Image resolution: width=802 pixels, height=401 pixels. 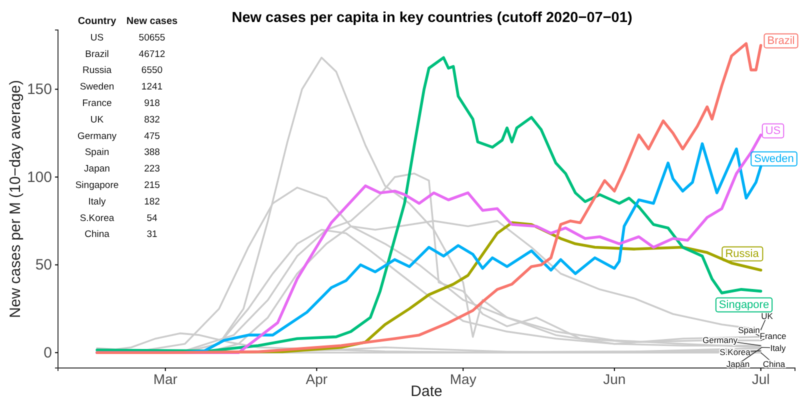 What do you see at coordinates (97, 152) in the screenshot?
I see `annotation: Spain` at bounding box center [97, 152].